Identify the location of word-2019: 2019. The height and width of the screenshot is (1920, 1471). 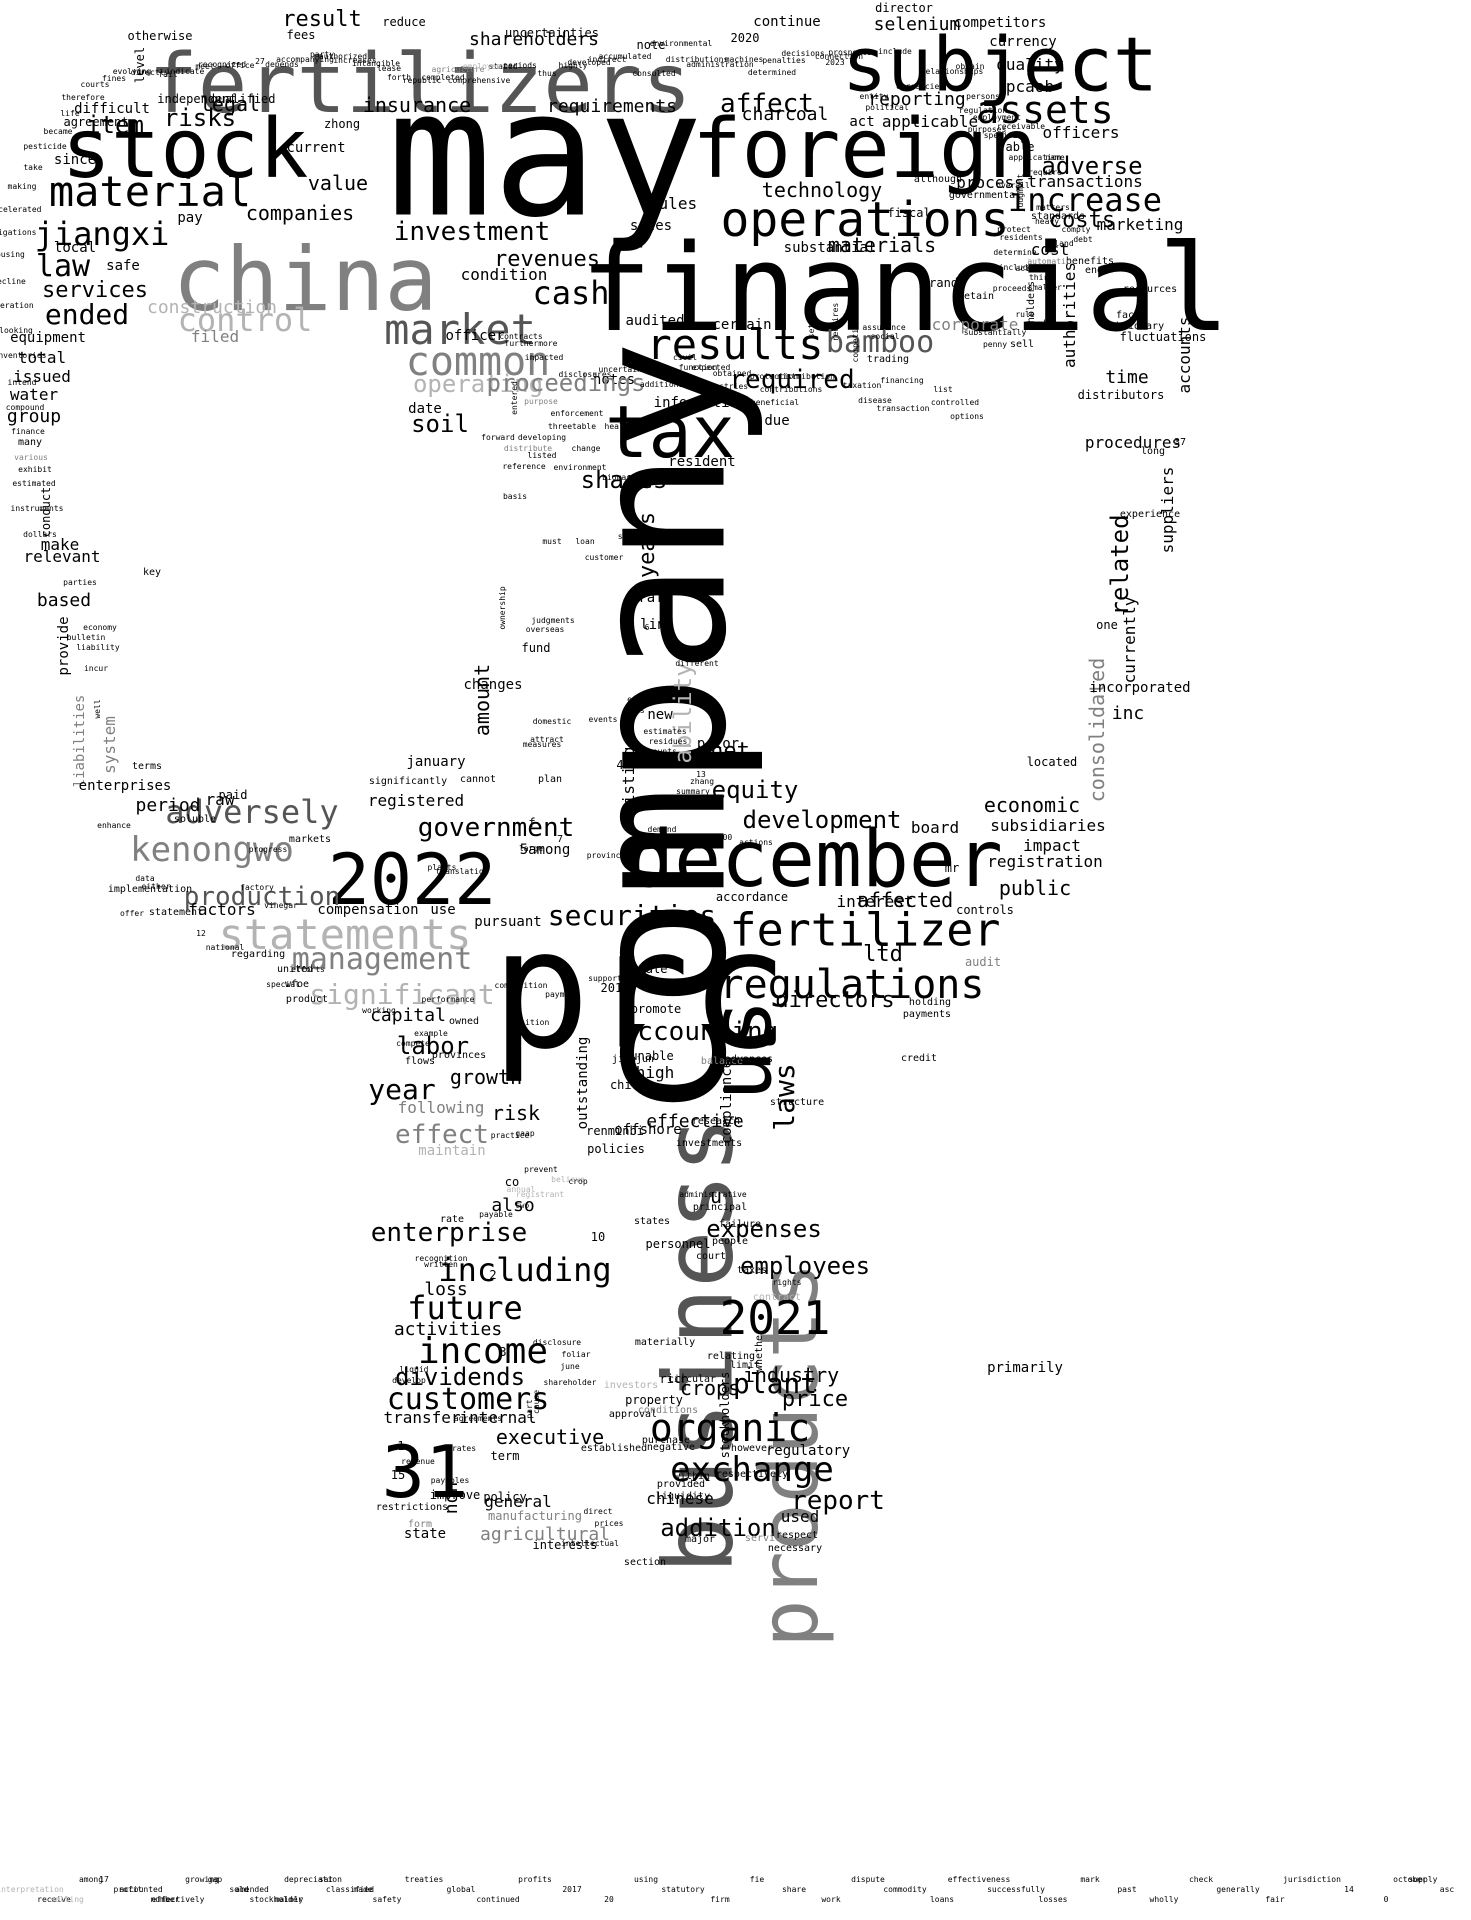
(615, 988).